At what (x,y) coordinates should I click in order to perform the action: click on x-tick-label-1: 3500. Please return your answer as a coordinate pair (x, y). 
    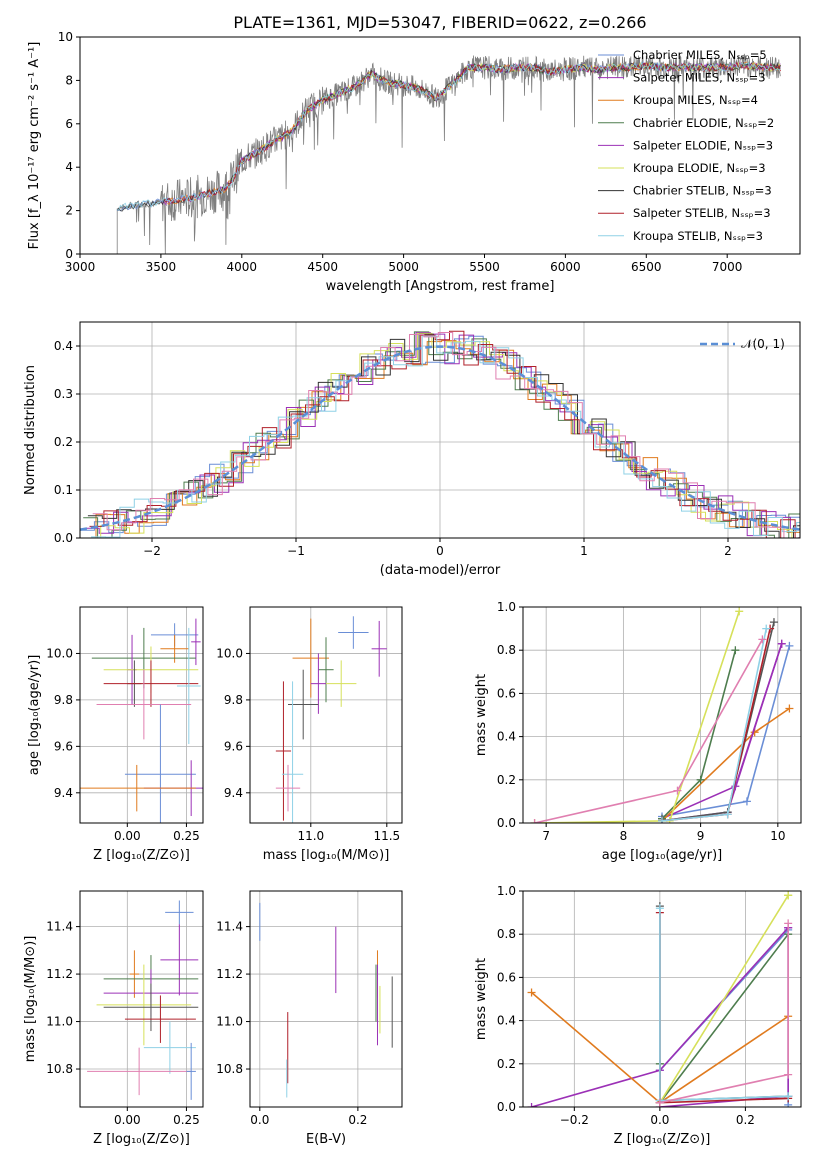
    Looking at the image, I should click on (161, 267).